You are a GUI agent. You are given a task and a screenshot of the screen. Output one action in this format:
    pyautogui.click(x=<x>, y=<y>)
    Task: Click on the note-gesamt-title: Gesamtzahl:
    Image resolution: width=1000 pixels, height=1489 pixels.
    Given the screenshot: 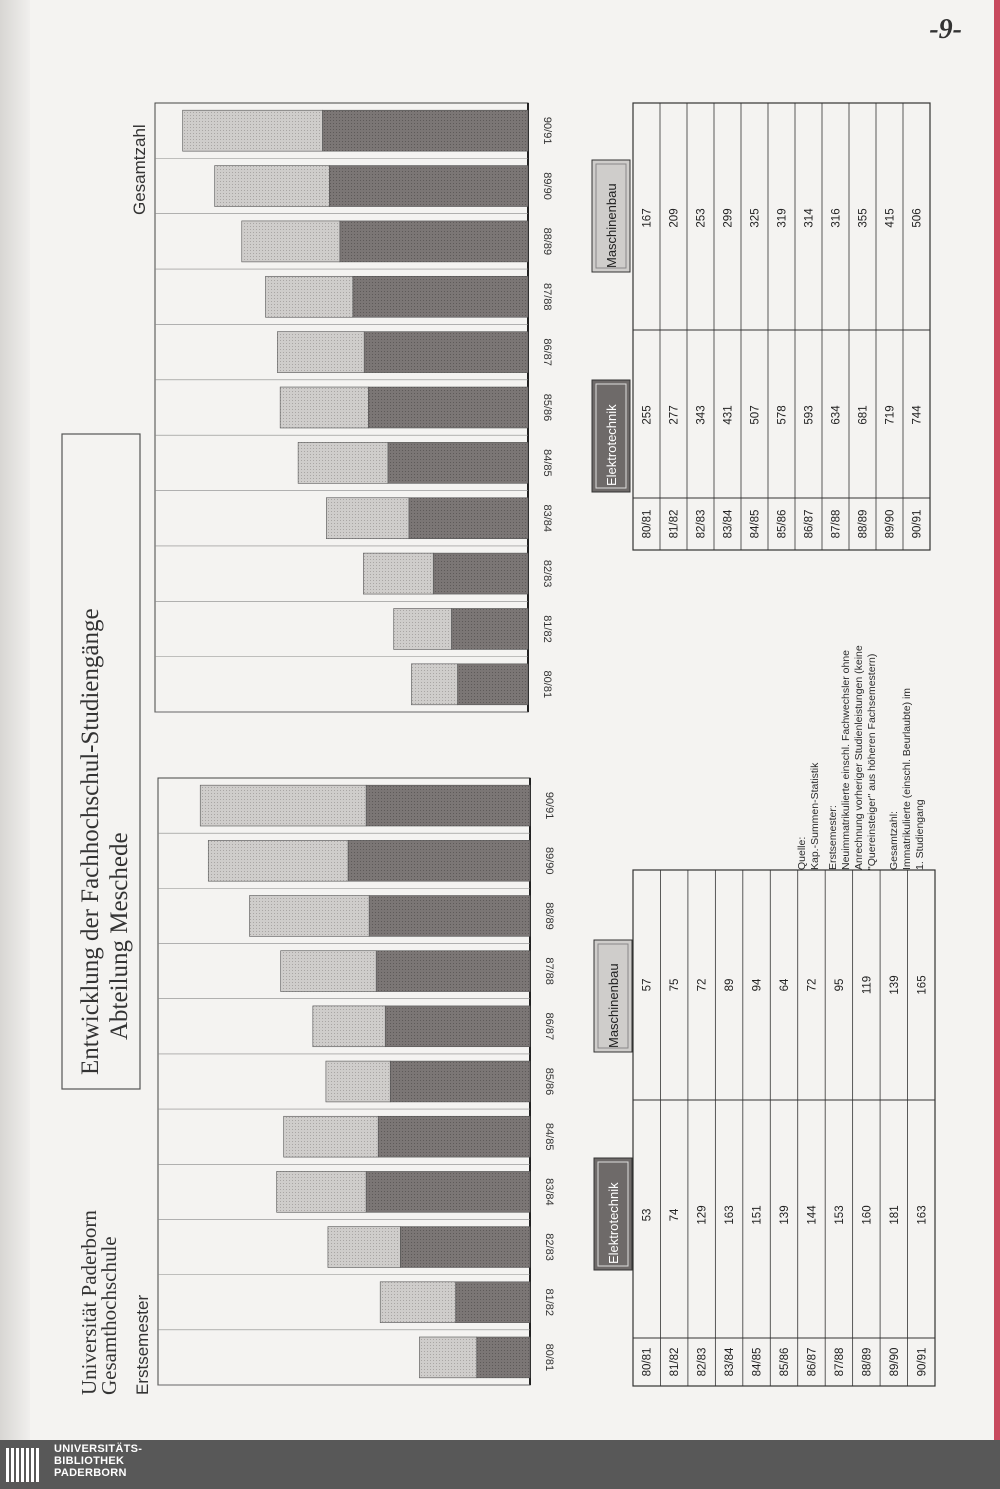 What is the action you would take?
    pyautogui.click(x=894, y=840)
    